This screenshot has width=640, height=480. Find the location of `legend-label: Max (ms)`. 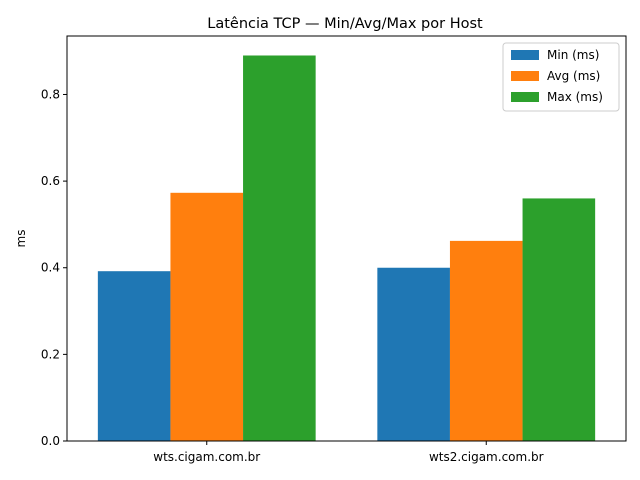

legend-label: Max (ms) is located at coordinates (575, 97).